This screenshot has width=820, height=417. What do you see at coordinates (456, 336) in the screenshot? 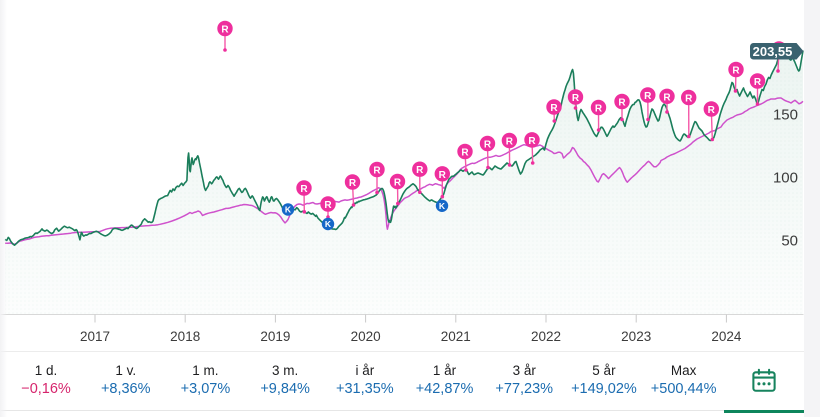
I see `svg-text: 2021` at bounding box center [456, 336].